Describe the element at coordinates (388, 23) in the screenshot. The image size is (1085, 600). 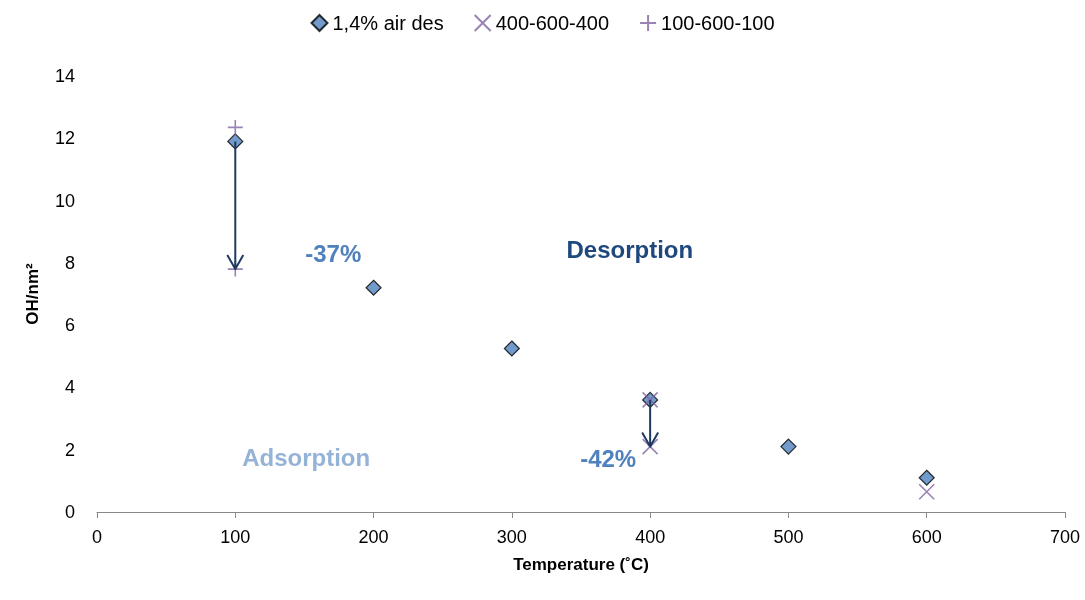
I see `legend-label: 1,4% air des` at that location.